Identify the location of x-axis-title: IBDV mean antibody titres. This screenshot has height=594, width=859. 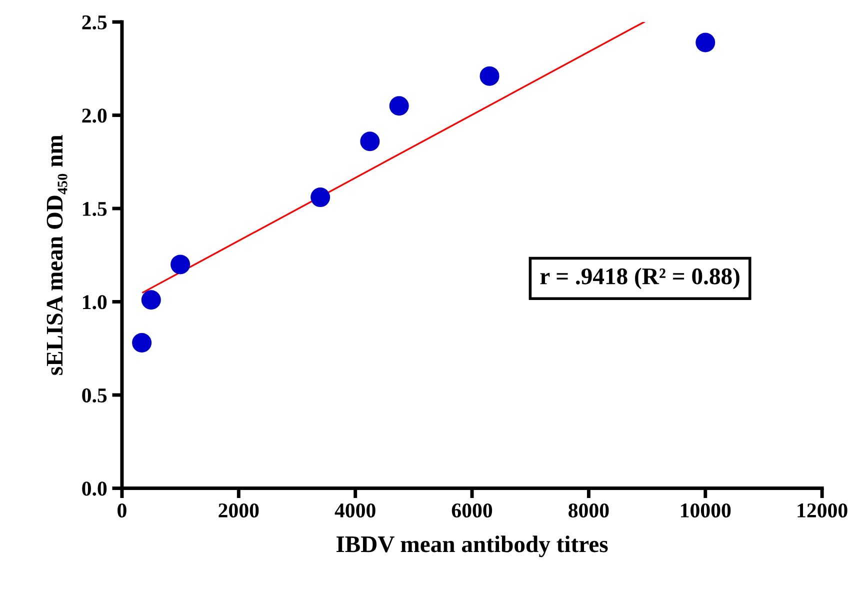
(472, 547).